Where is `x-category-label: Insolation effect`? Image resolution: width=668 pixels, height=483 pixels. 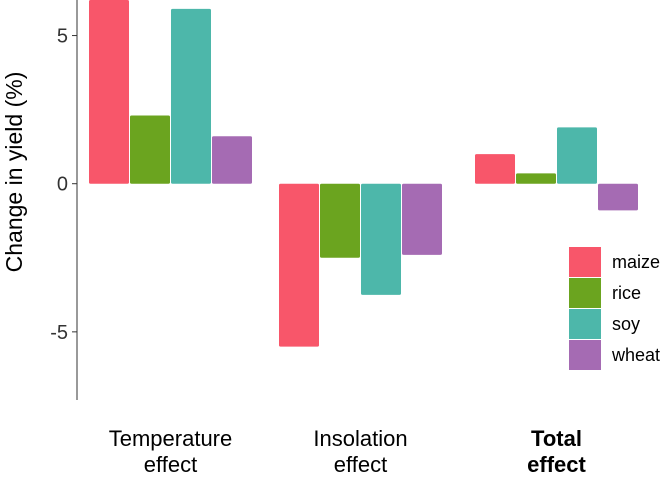 x-category-label: Insolation effect is located at coordinates (360, 451).